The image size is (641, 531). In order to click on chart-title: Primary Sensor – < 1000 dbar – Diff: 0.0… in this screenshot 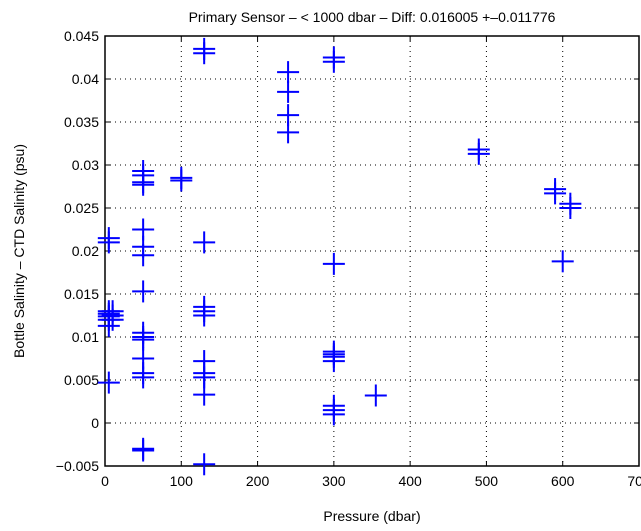, I will do `click(372, 17)`.